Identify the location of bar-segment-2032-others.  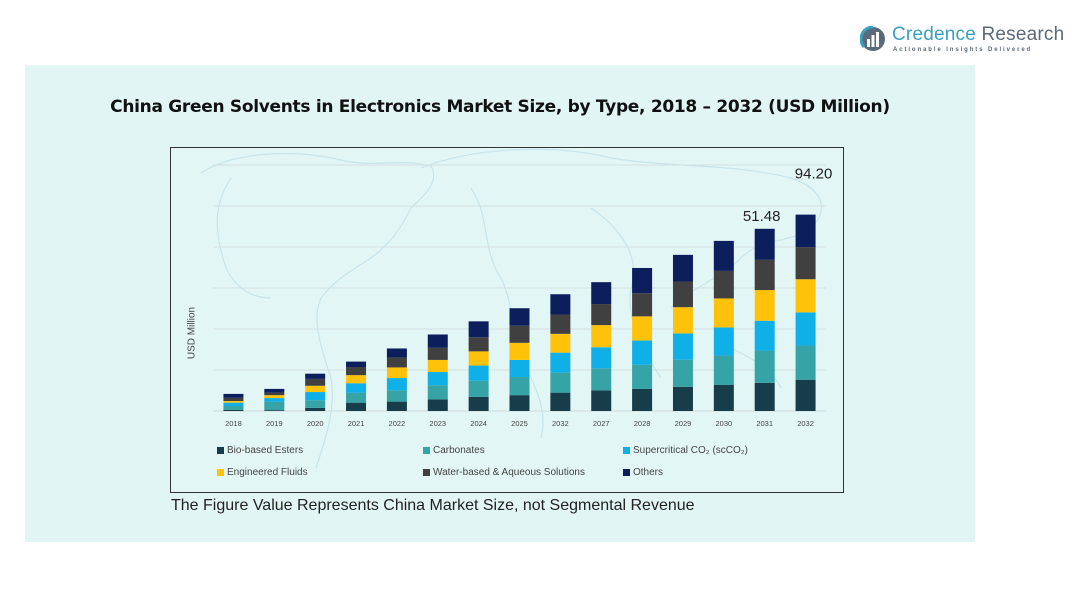
(805, 231).